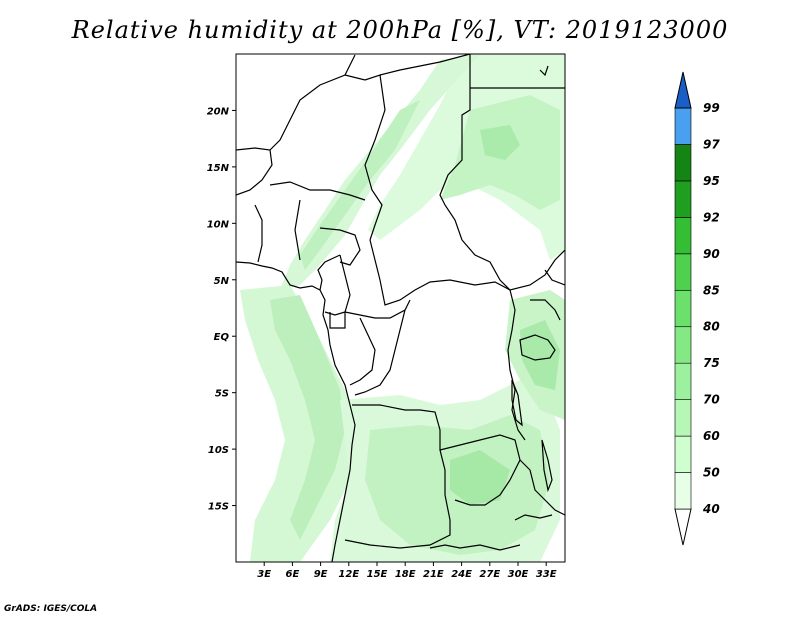 Image resolution: width=800 pixels, height=618 pixels. What do you see at coordinates (340, 246) in the screenshot?
I see `border-nigeria` at bounding box center [340, 246].